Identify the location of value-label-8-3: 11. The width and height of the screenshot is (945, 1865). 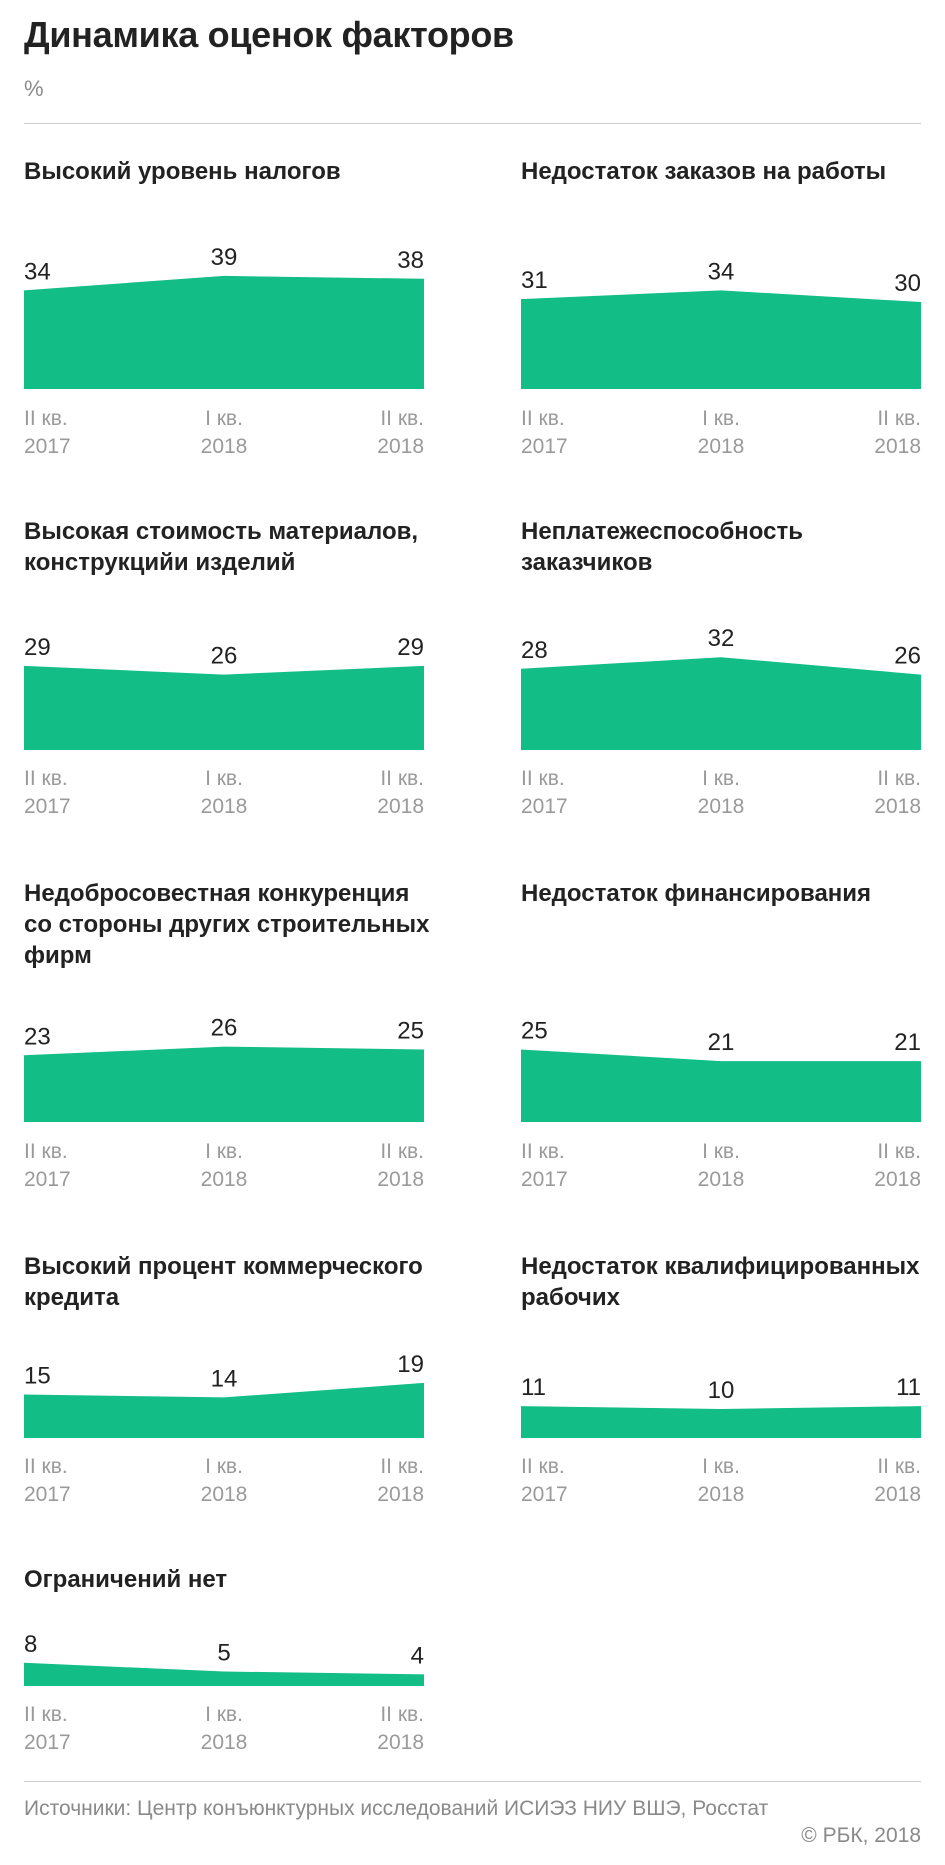
(908, 1387).